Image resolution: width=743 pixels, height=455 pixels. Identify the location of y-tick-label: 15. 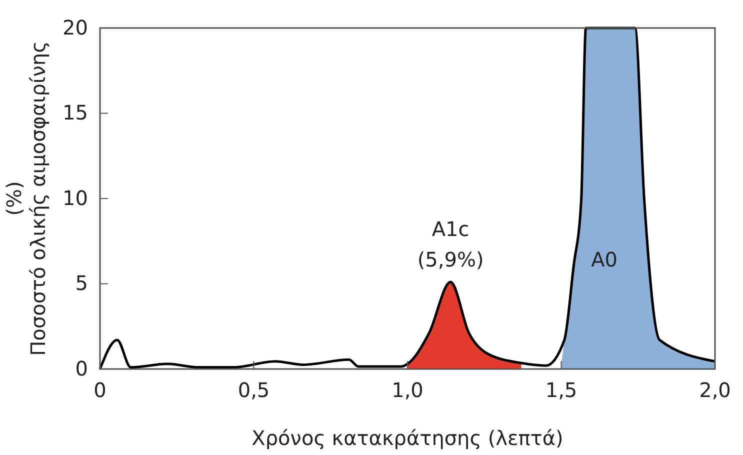
(75, 112).